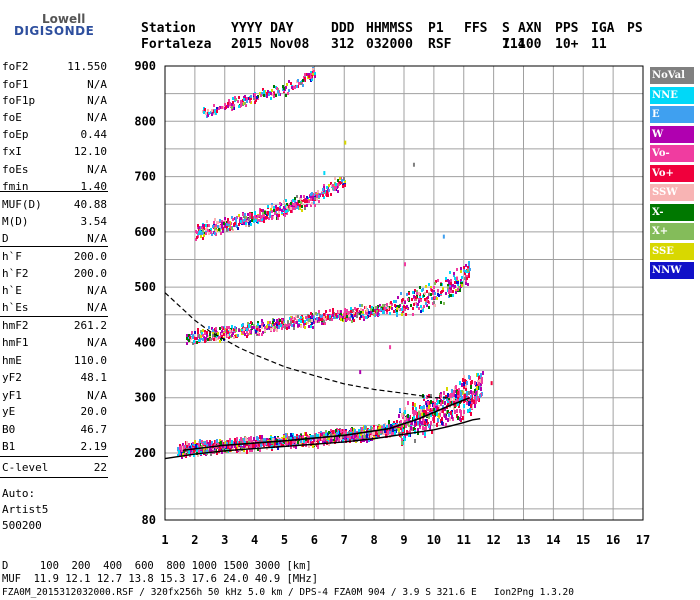  Describe the element at coordinates (328, 303) in the screenshot. I see `trace-second-hop` at that location.